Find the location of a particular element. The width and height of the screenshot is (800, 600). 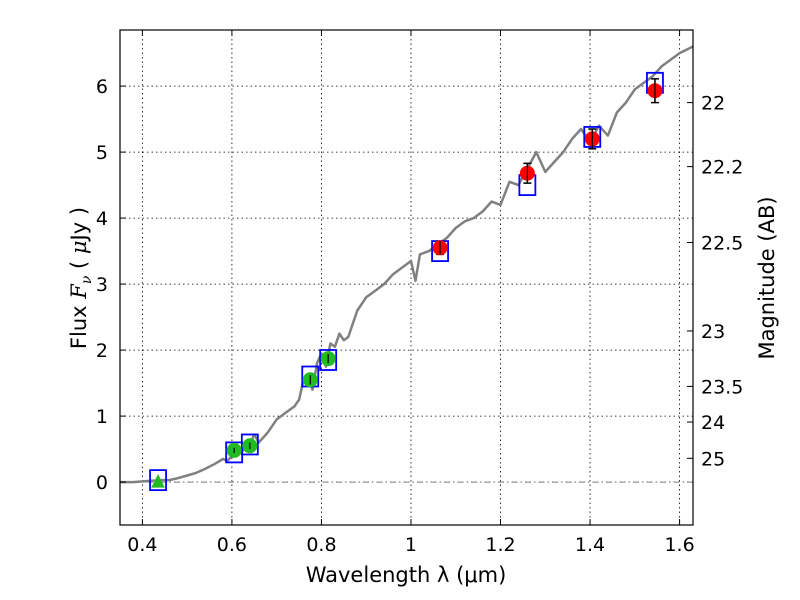

right-axis-label: Magnitude (AB) is located at coordinates (767, 277).